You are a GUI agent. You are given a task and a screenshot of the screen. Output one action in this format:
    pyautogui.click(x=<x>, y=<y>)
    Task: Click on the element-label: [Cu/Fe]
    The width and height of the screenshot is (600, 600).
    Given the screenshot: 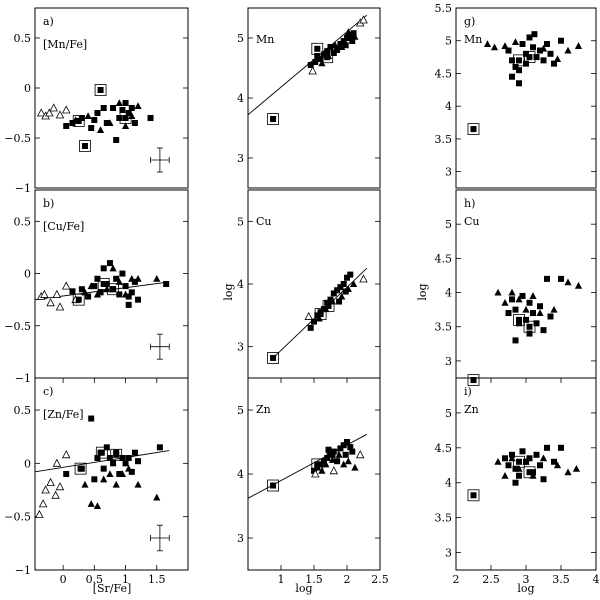 What is the action you would take?
    pyautogui.click(x=63, y=226)
    